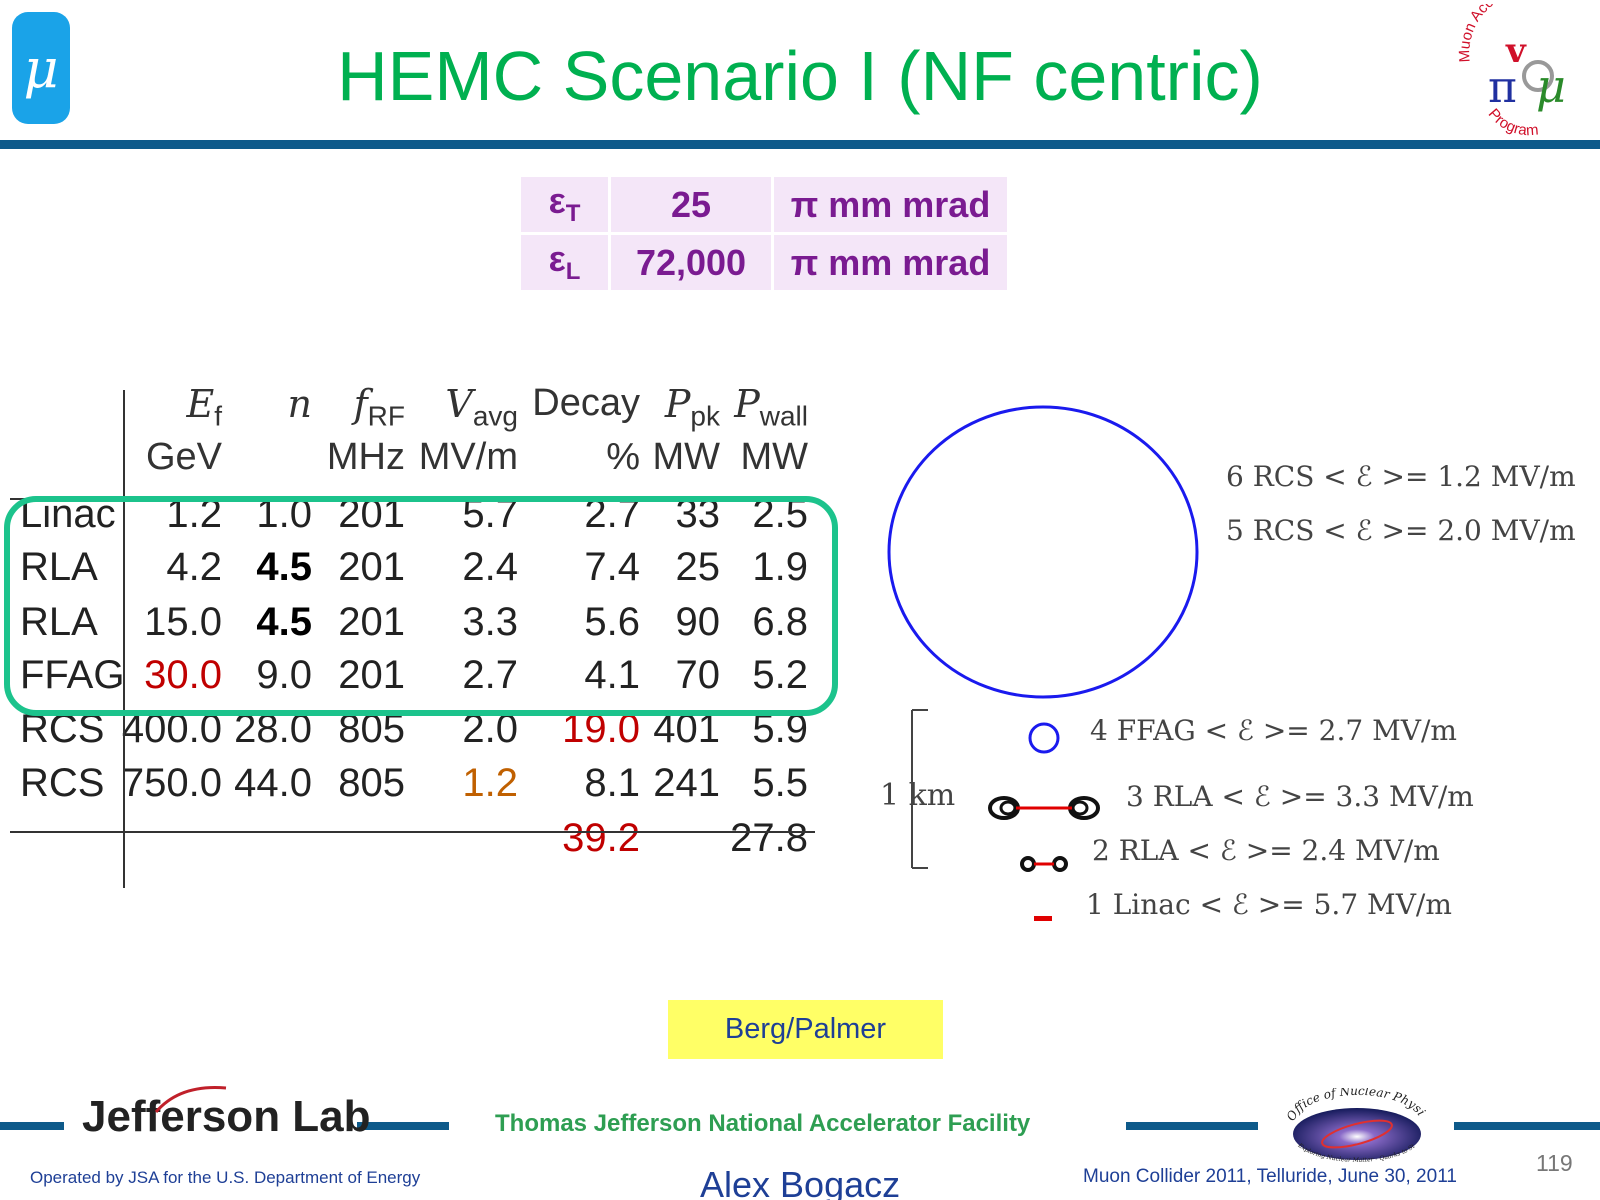 This screenshot has height=1200, width=1600. I want to click on emittance-subscript: L, so click(573, 272).